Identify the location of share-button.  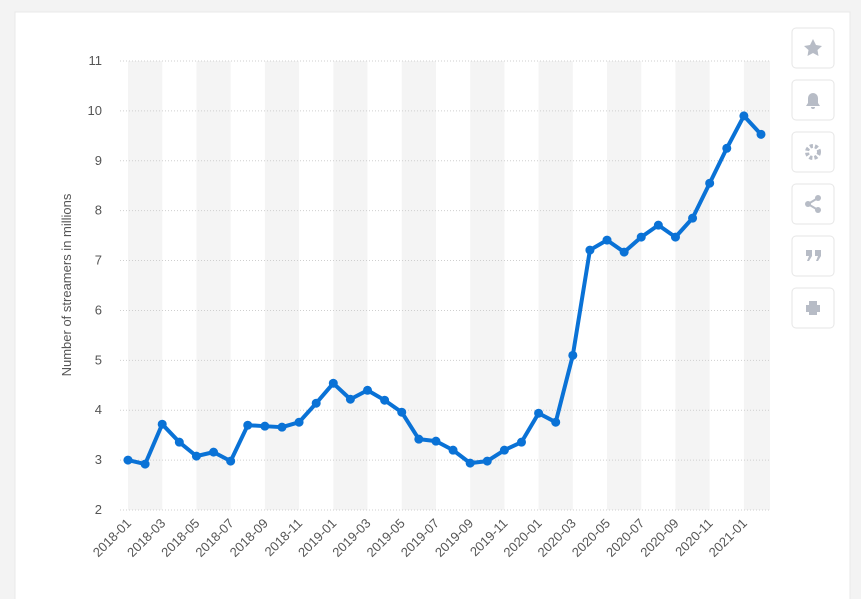
(813, 204).